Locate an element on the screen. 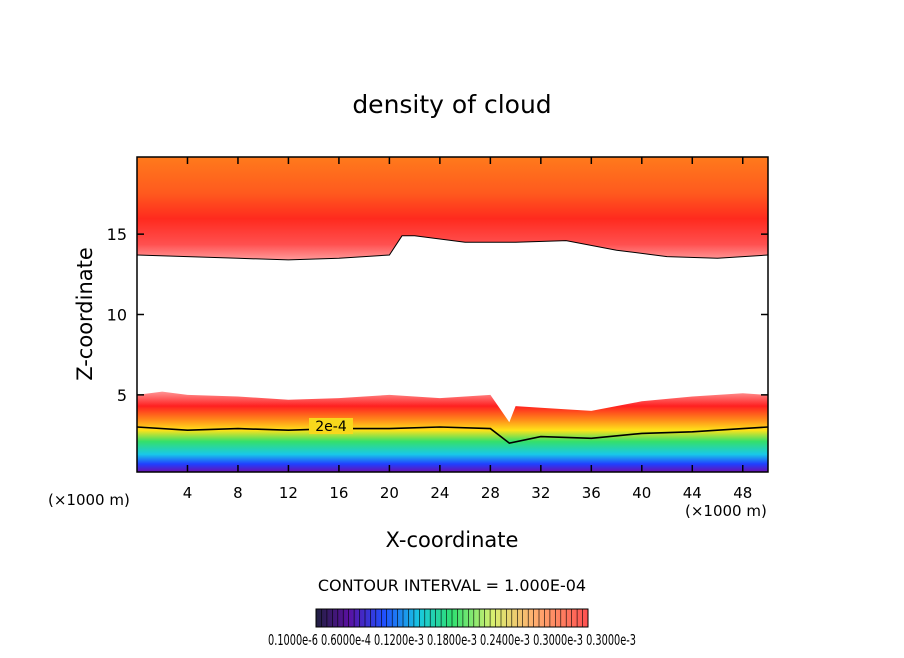 The height and width of the screenshot is (658, 904). y-axis-label: Z-coordinate is located at coordinates (85, 314).